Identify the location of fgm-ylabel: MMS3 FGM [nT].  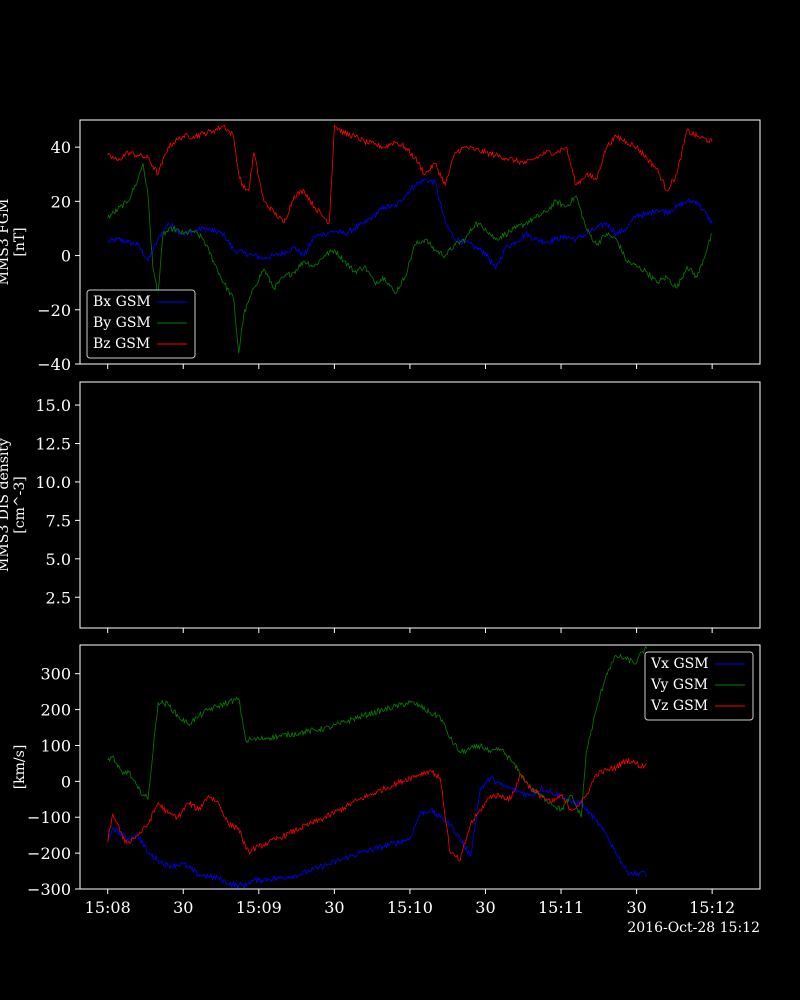
(14, 242).